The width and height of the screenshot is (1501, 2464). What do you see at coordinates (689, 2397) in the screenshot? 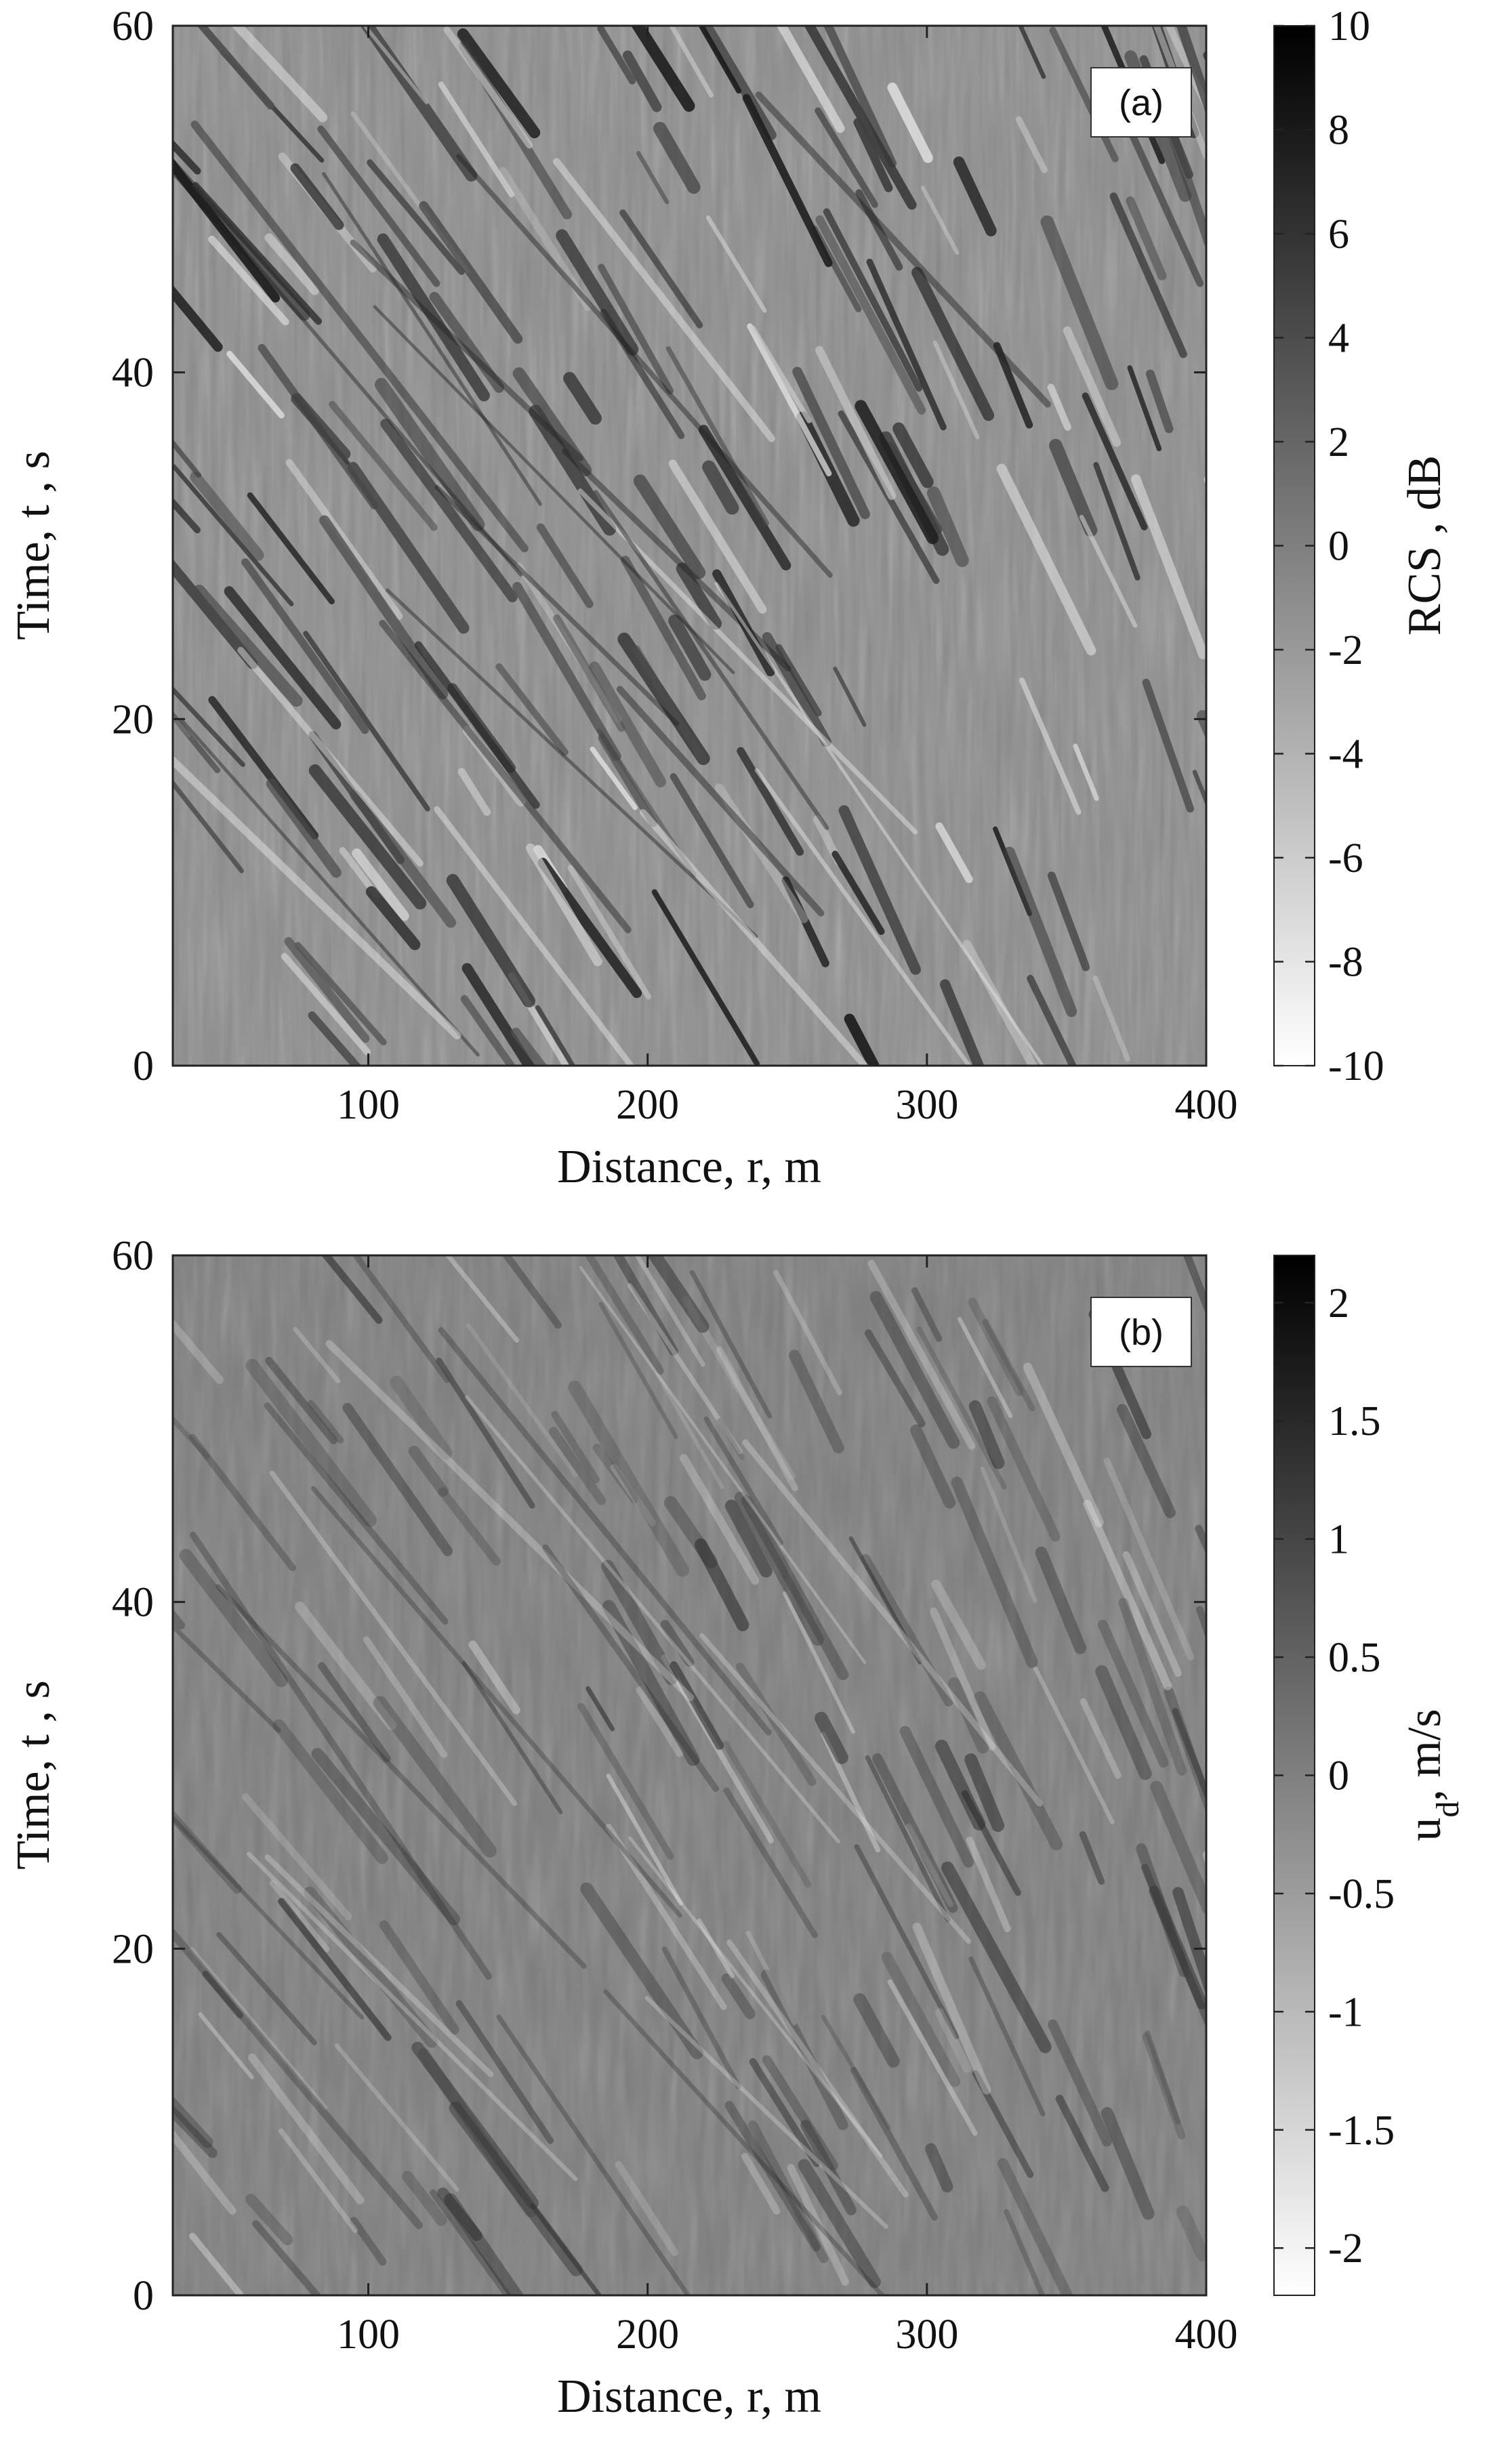
I see `x-axis-label-b: Distance, r, m` at bounding box center [689, 2397].